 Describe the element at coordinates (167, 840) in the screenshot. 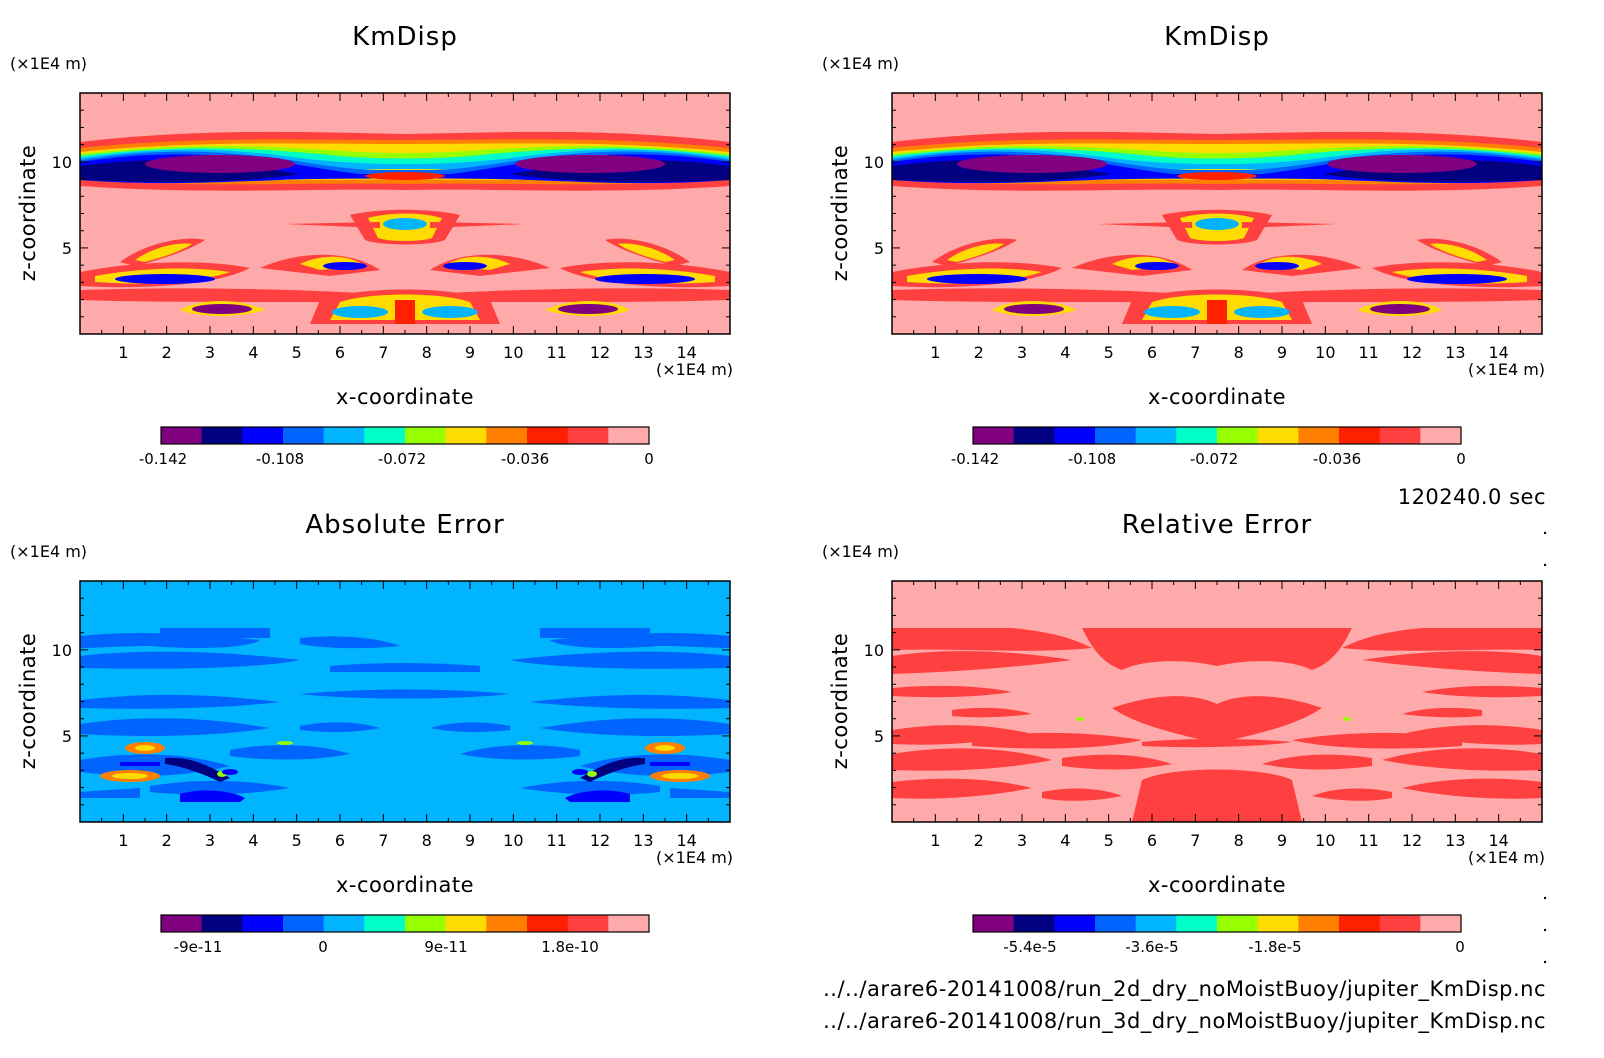

I see `x-tick-label: 2` at that location.